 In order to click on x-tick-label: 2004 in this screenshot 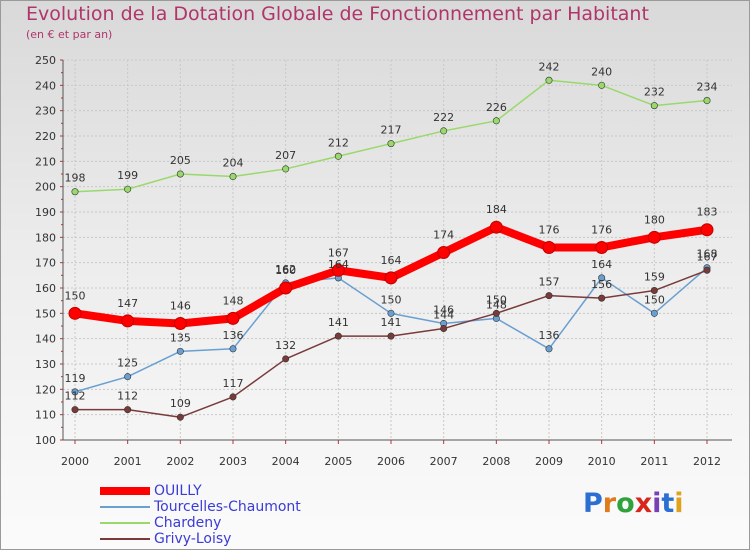, I will do `click(286, 461)`.